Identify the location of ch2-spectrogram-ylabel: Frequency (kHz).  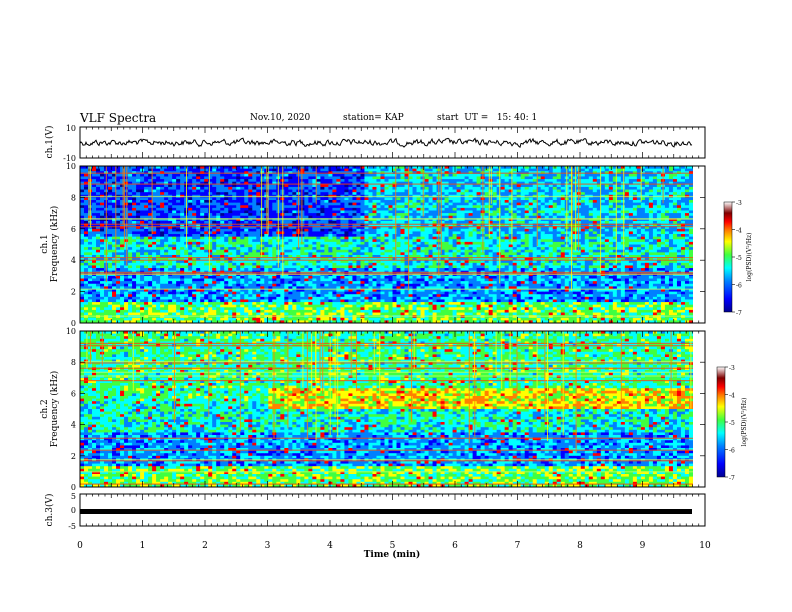
(54, 409).